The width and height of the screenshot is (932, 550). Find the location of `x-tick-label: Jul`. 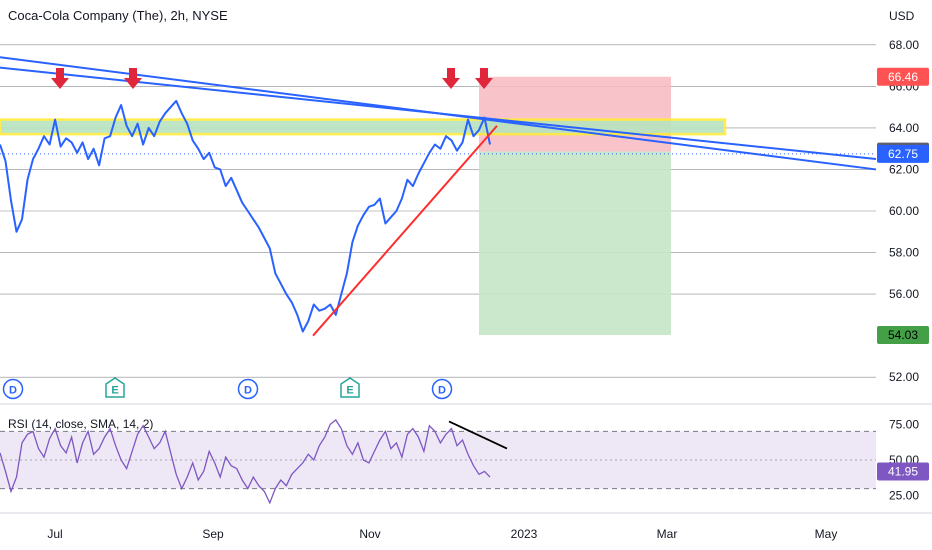

x-tick-label: Jul is located at coordinates (54, 534).